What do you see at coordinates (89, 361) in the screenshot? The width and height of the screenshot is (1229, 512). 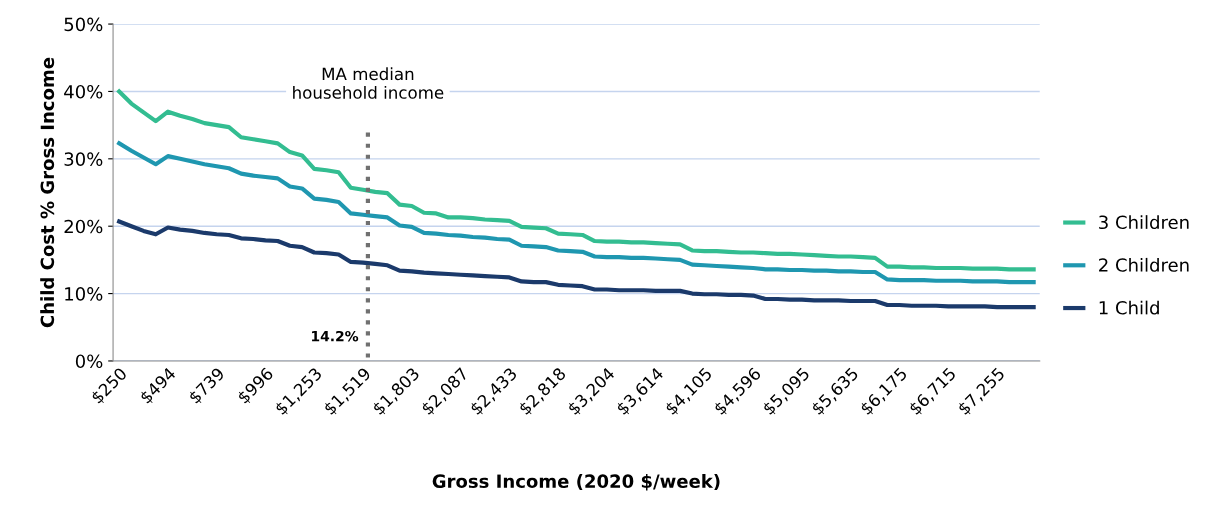 I see `y-tick-label: 0%` at bounding box center [89, 361].